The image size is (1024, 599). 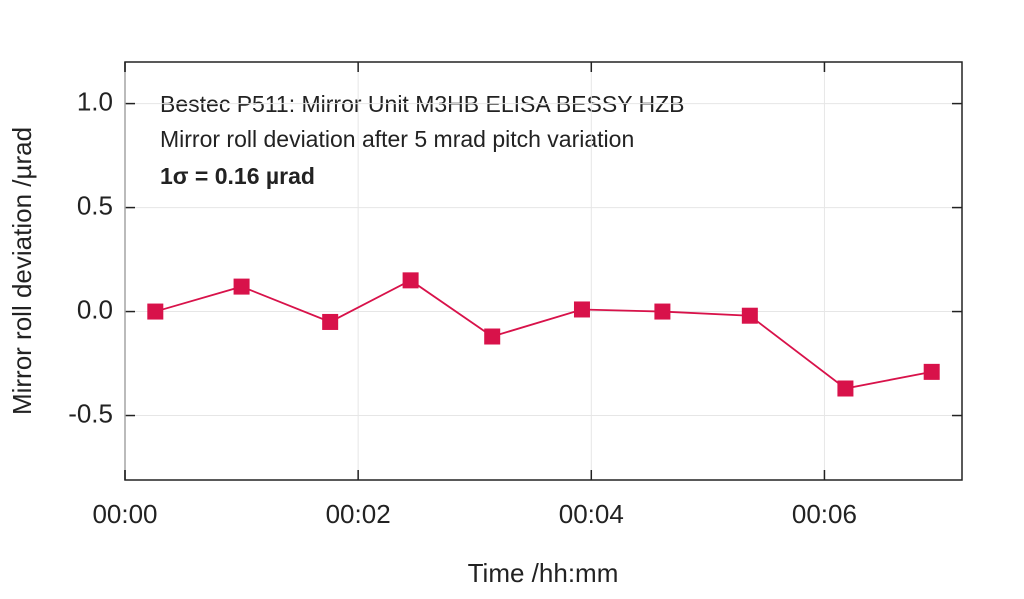 What do you see at coordinates (95, 205) in the screenshot?
I see `y-tick-label: 0.5` at bounding box center [95, 205].